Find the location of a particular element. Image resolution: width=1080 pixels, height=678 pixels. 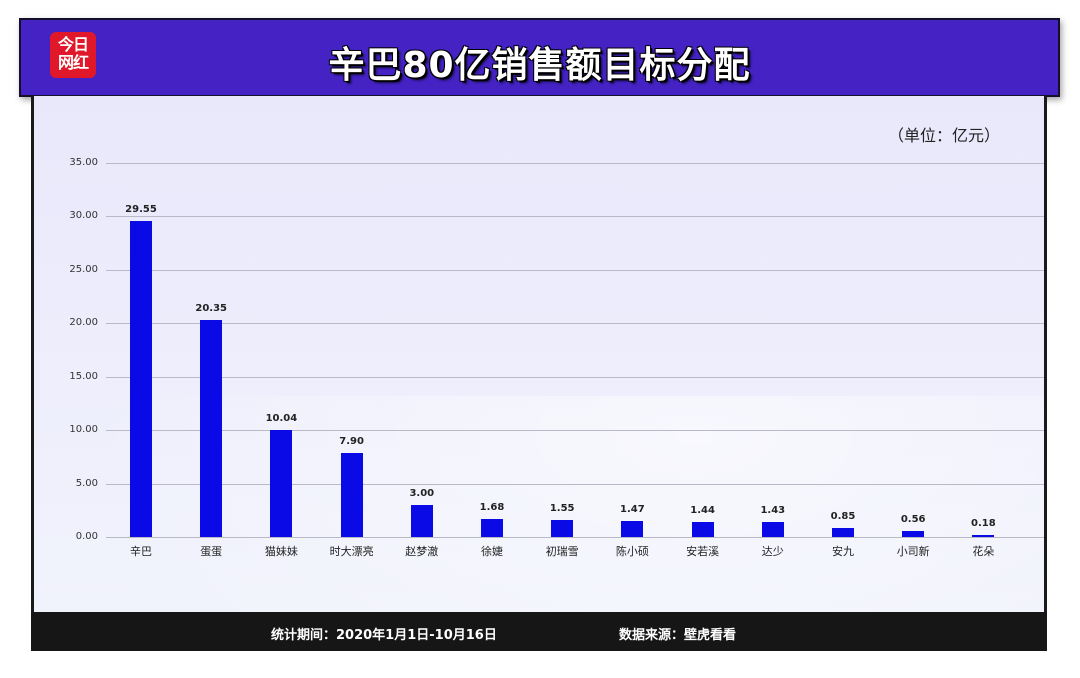

data-source: 数据来源：壁虎看看 is located at coordinates (678, 635).